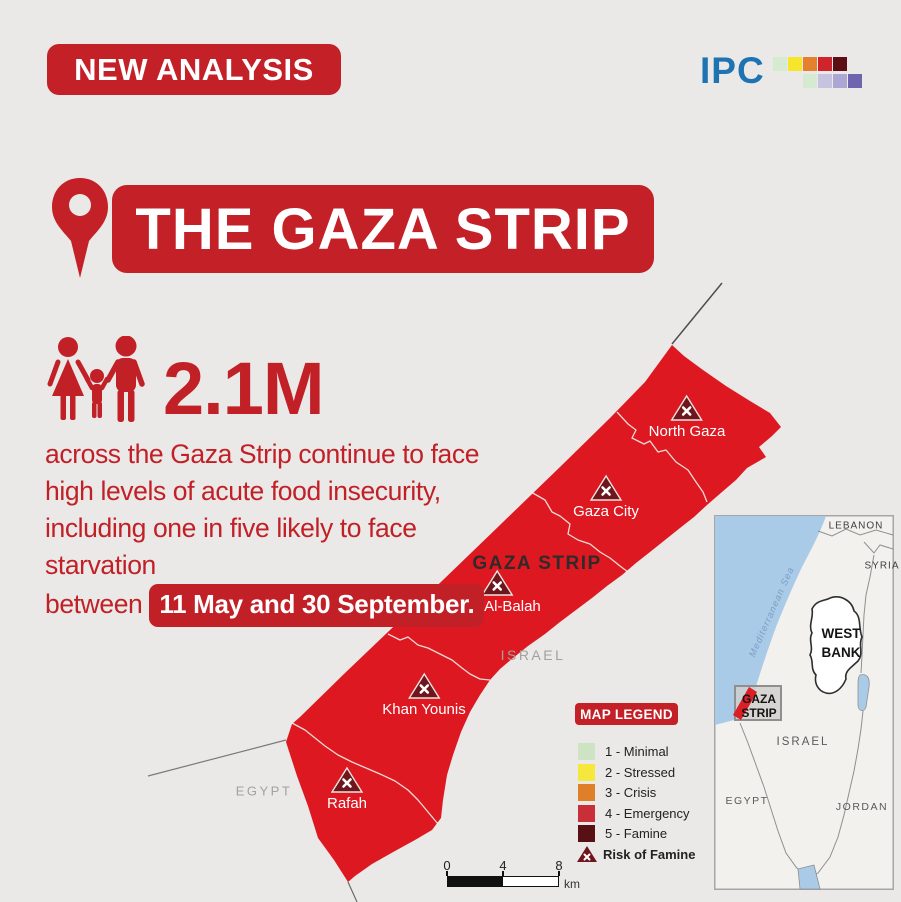 The image size is (901, 902). What do you see at coordinates (586, 772) in the screenshot?
I see `stressed-swatch` at bounding box center [586, 772].